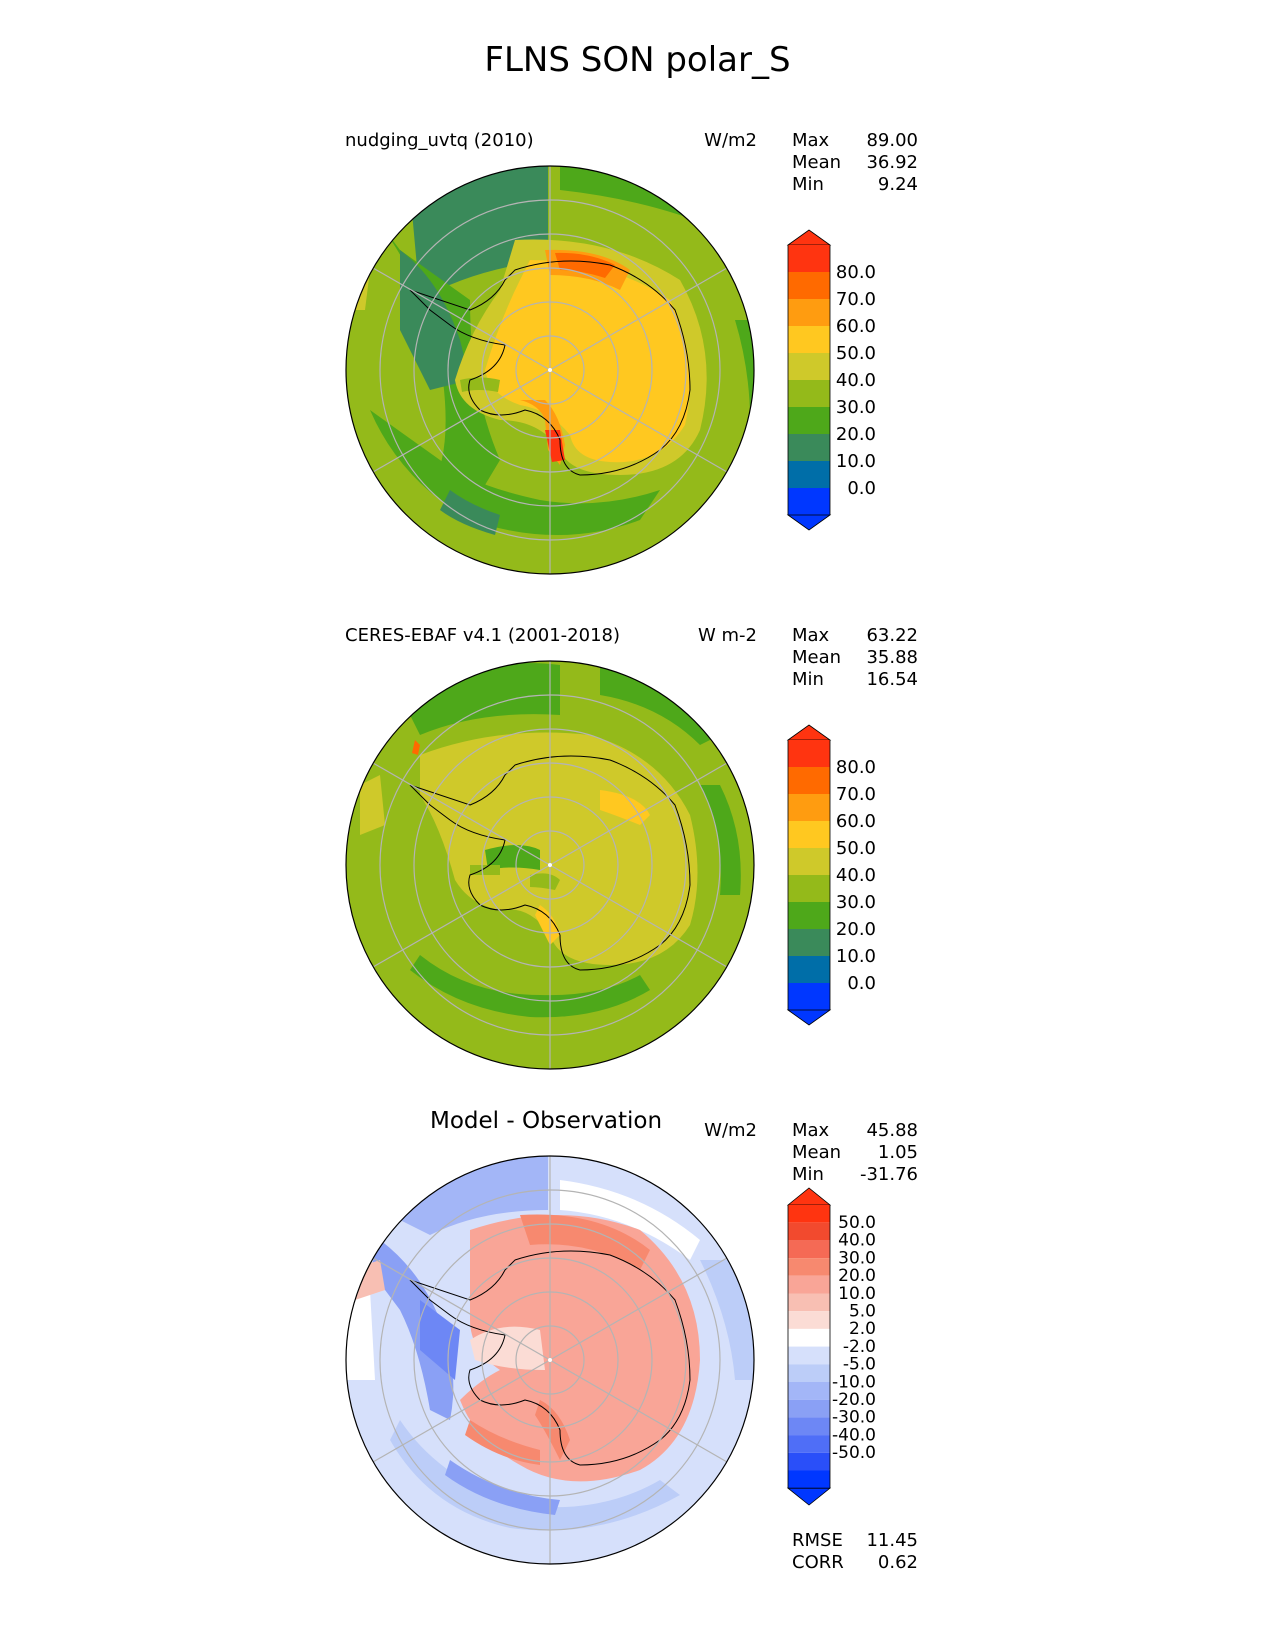 This screenshot has height=1650, width=1275. What do you see at coordinates (855, 1562) in the screenshot?
I see `metric-corr: CORR 0.62` at bounding box center [855, 1562].